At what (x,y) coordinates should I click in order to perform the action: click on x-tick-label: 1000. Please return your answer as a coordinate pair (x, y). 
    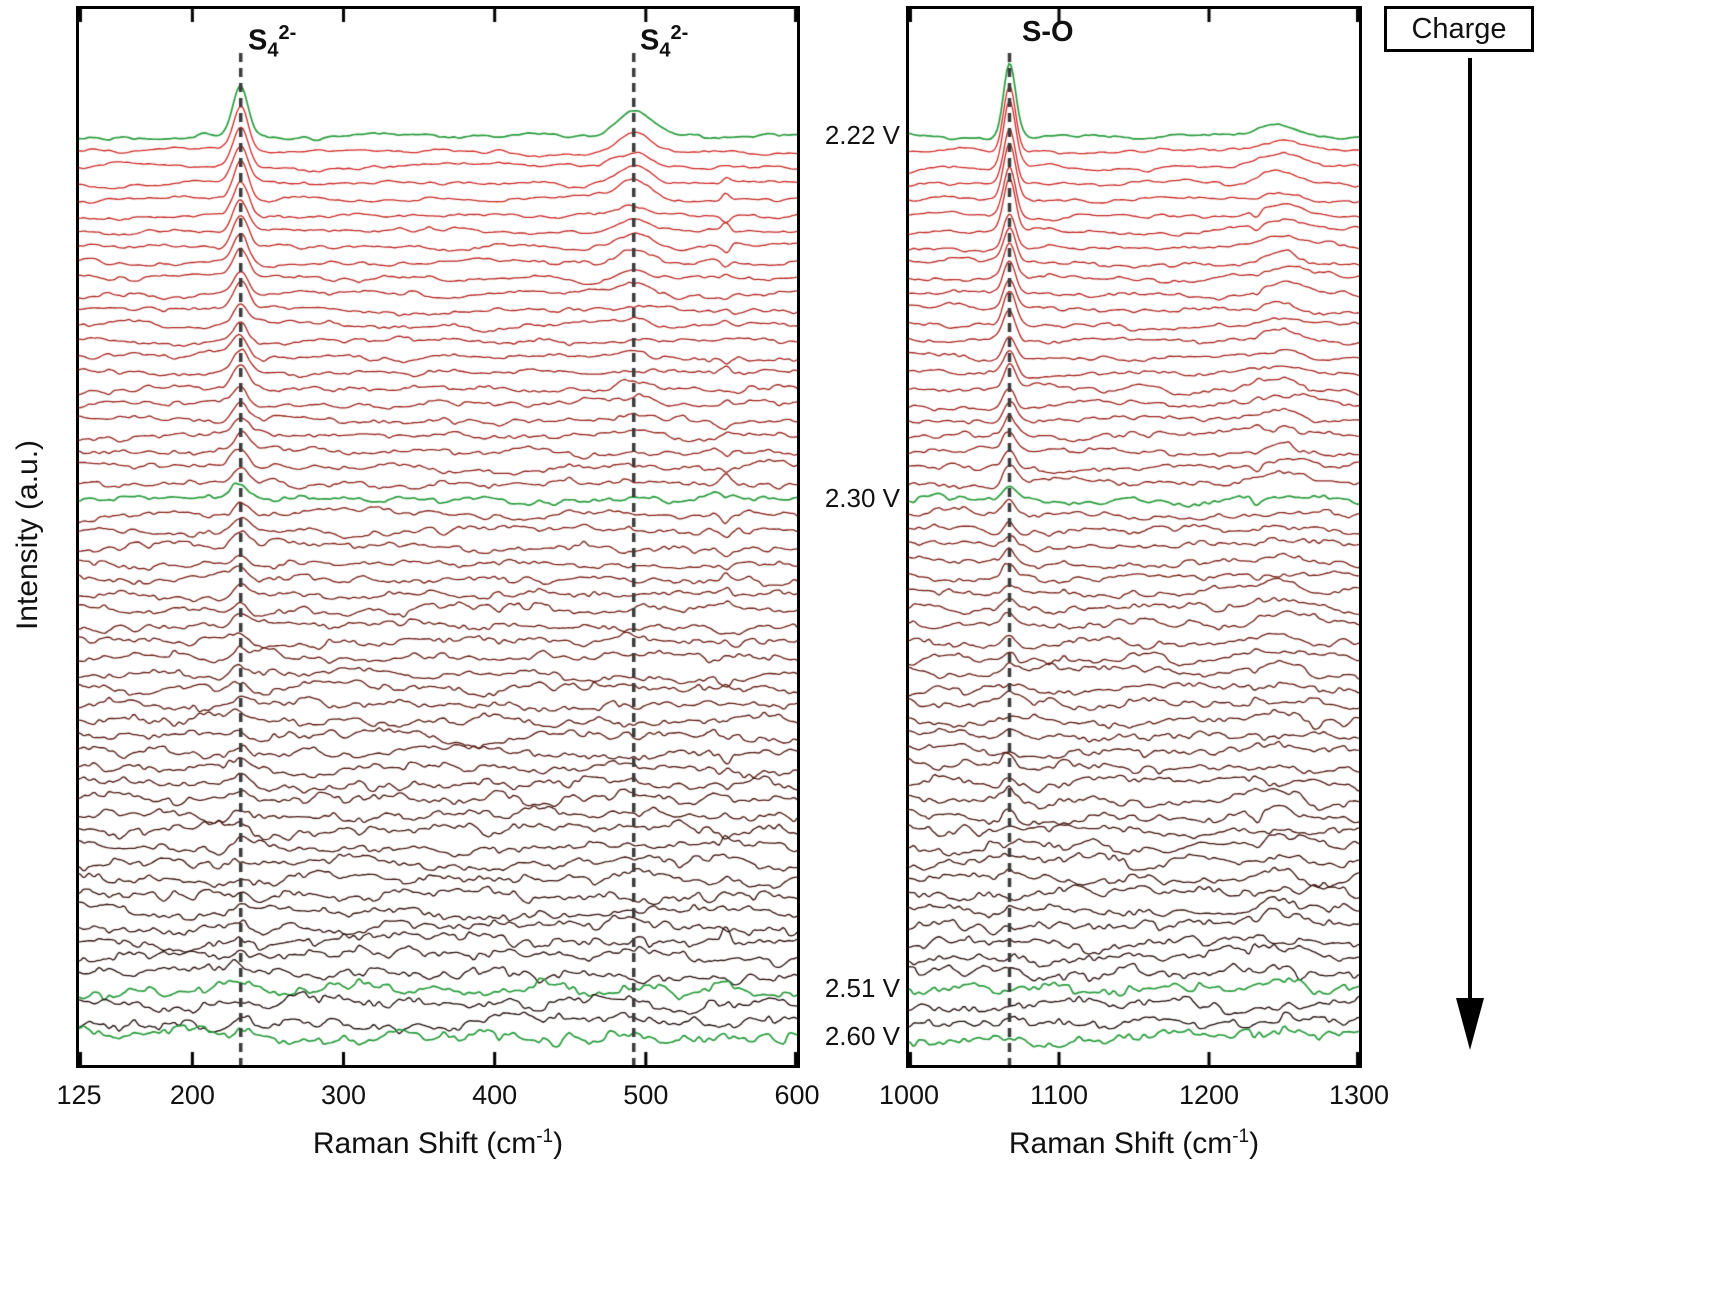
    Looking at the image, I should click on (909, 1095).